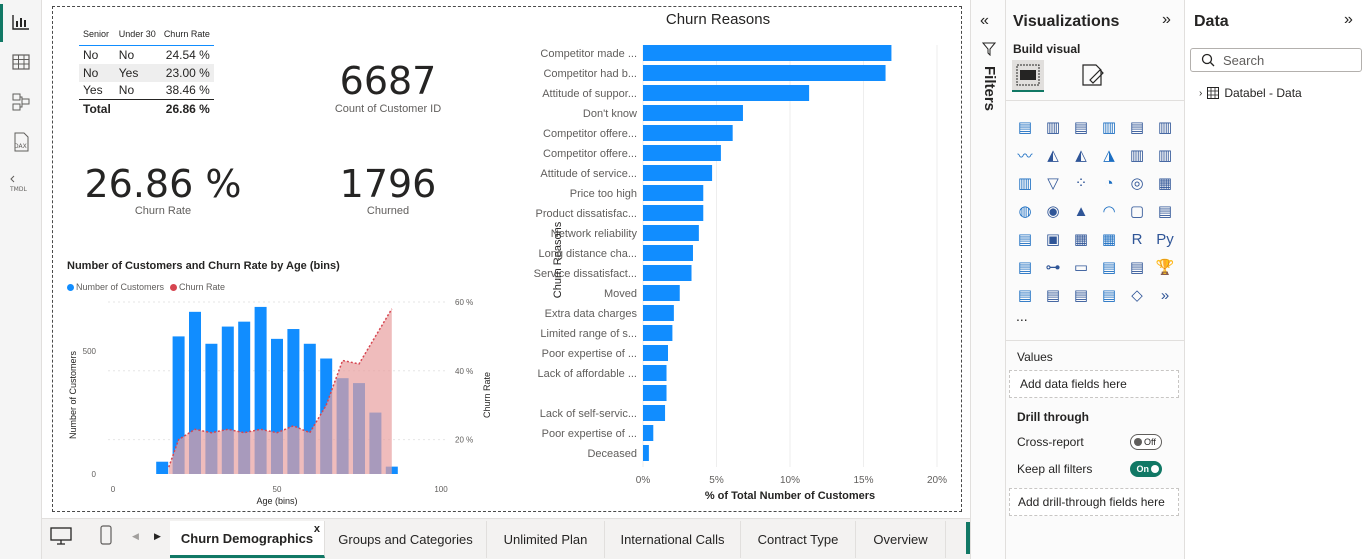  What do you see at coordinates (21, 184) in the screenshot?
I see `tmdl-view-icon: TMDL` at bounding box center [21, 184].